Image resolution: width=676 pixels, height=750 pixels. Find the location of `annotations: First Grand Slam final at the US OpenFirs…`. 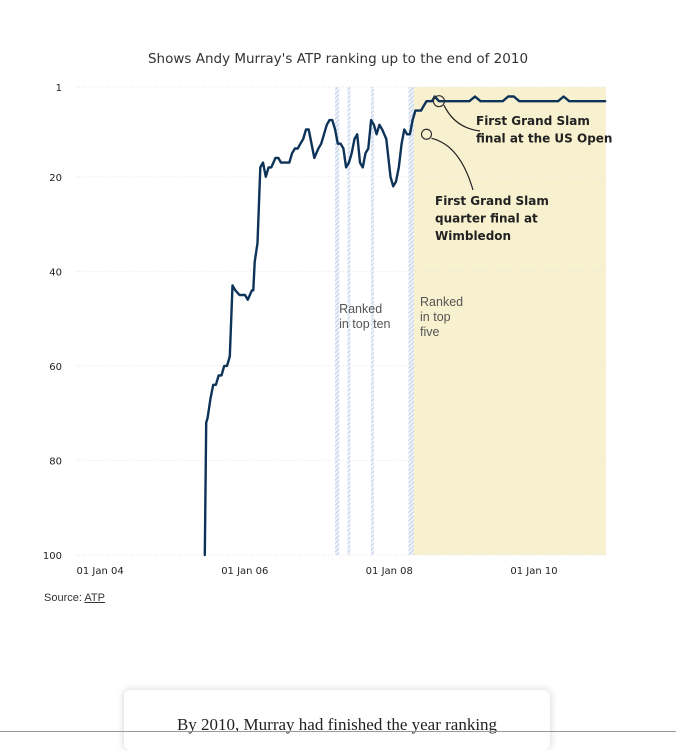

annotations: First Grand Slam final at the US OpenFirs… is located at coordinates (516, 169).